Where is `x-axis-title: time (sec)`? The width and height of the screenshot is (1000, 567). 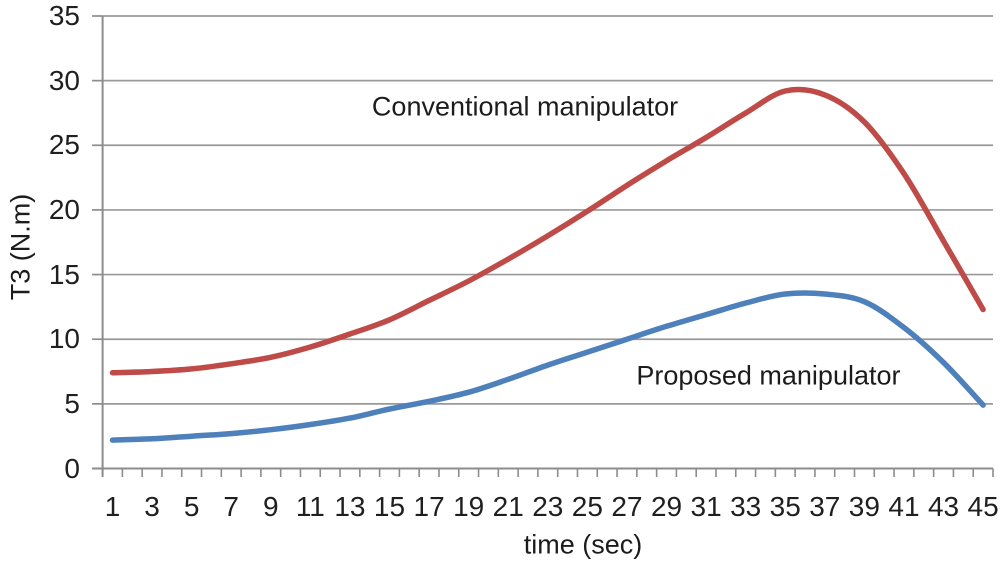
x-axis-title: time (sec) is located at coordinates (583, 544).